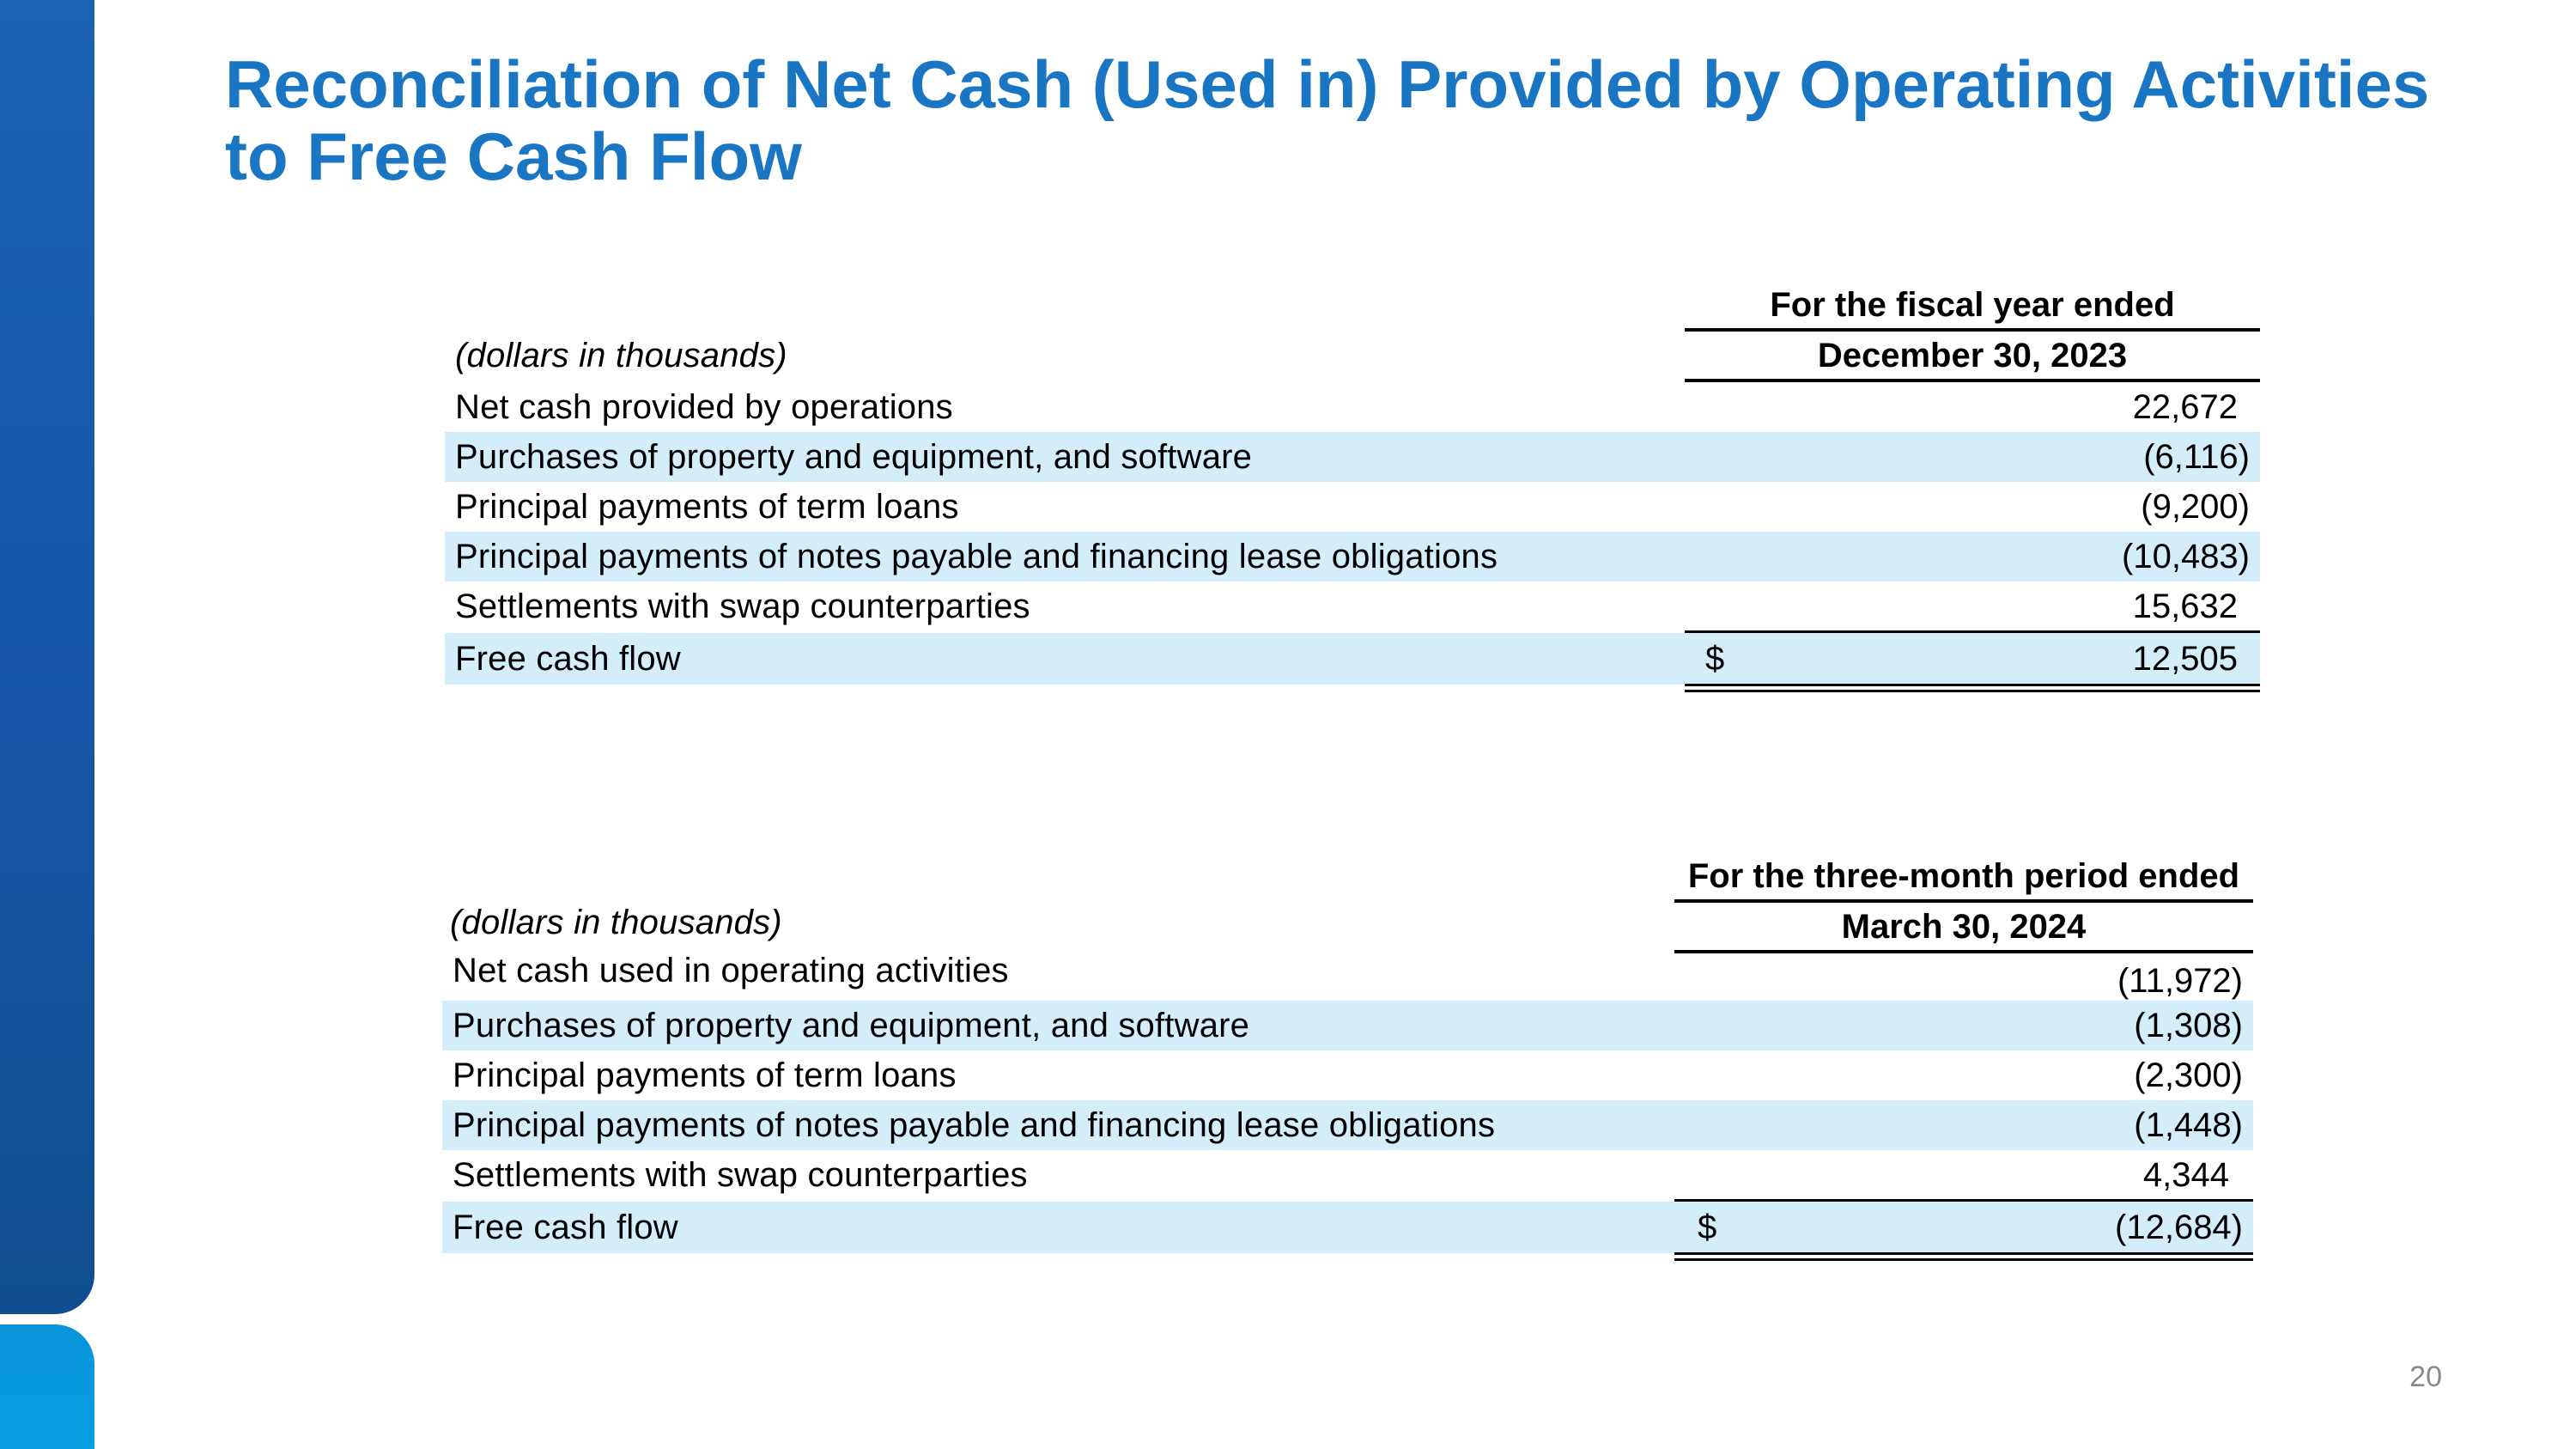 This screenshot has width=2576, height=1449. I want to click on table2-double-rule-a, so click(1963, 1253).